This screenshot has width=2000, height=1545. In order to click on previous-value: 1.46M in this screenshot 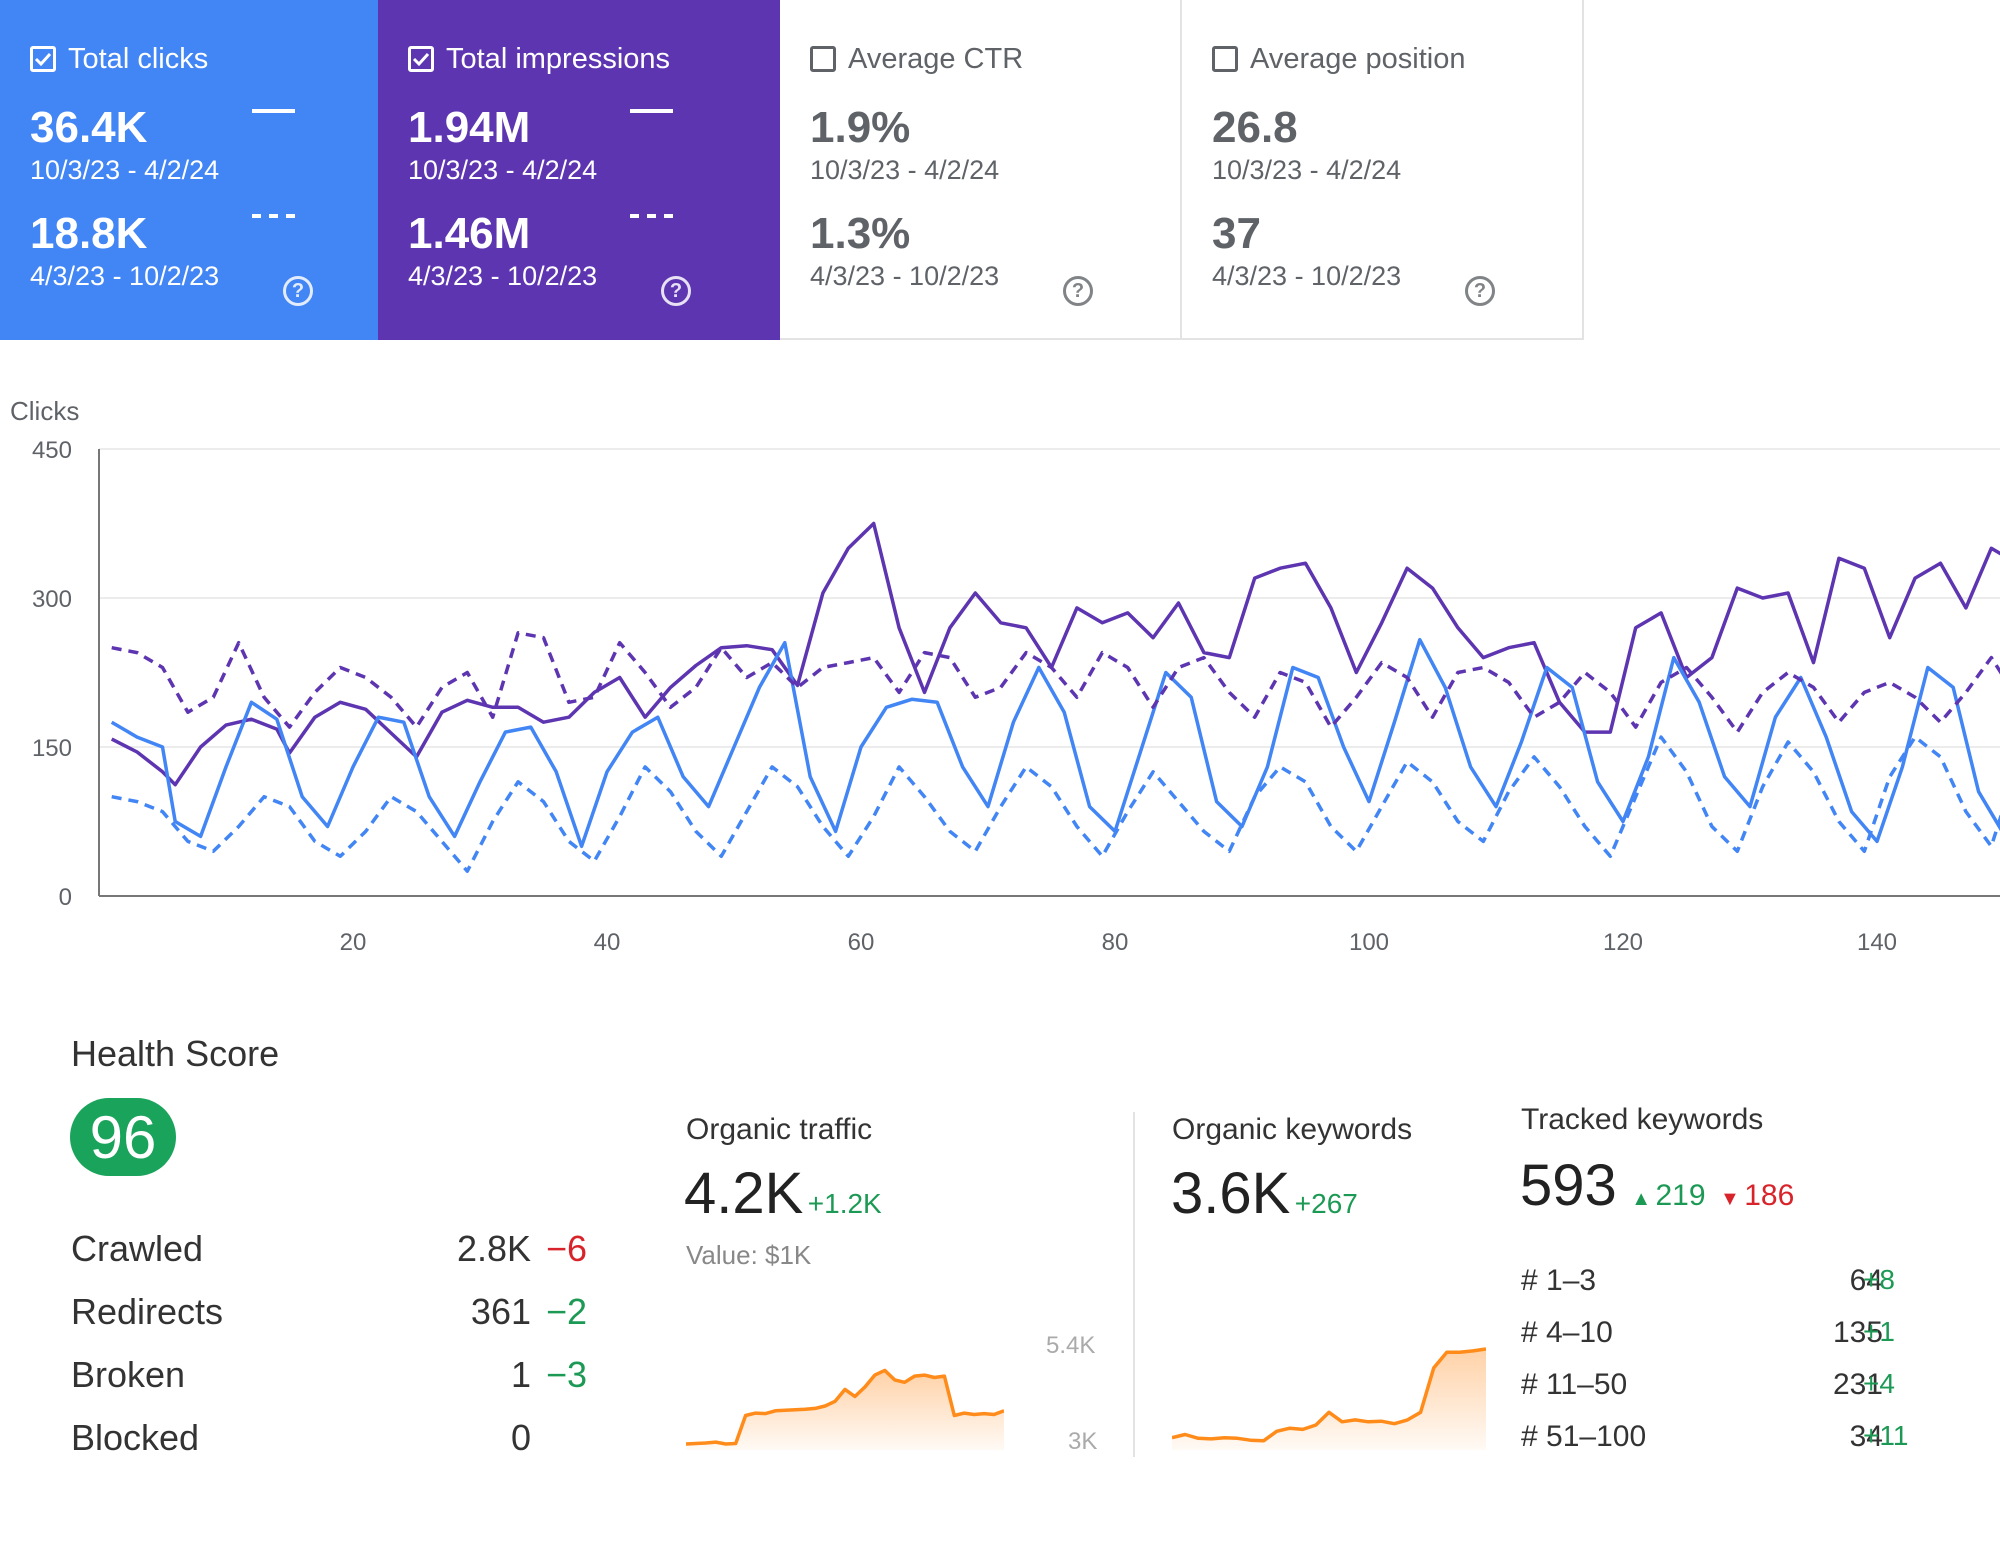, I will do `click(469, 233)`.